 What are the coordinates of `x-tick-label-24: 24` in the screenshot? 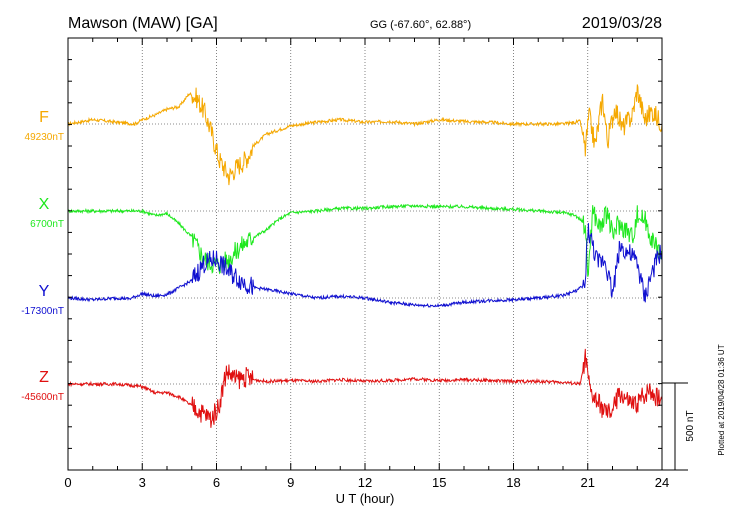 It's located at (662, 482).